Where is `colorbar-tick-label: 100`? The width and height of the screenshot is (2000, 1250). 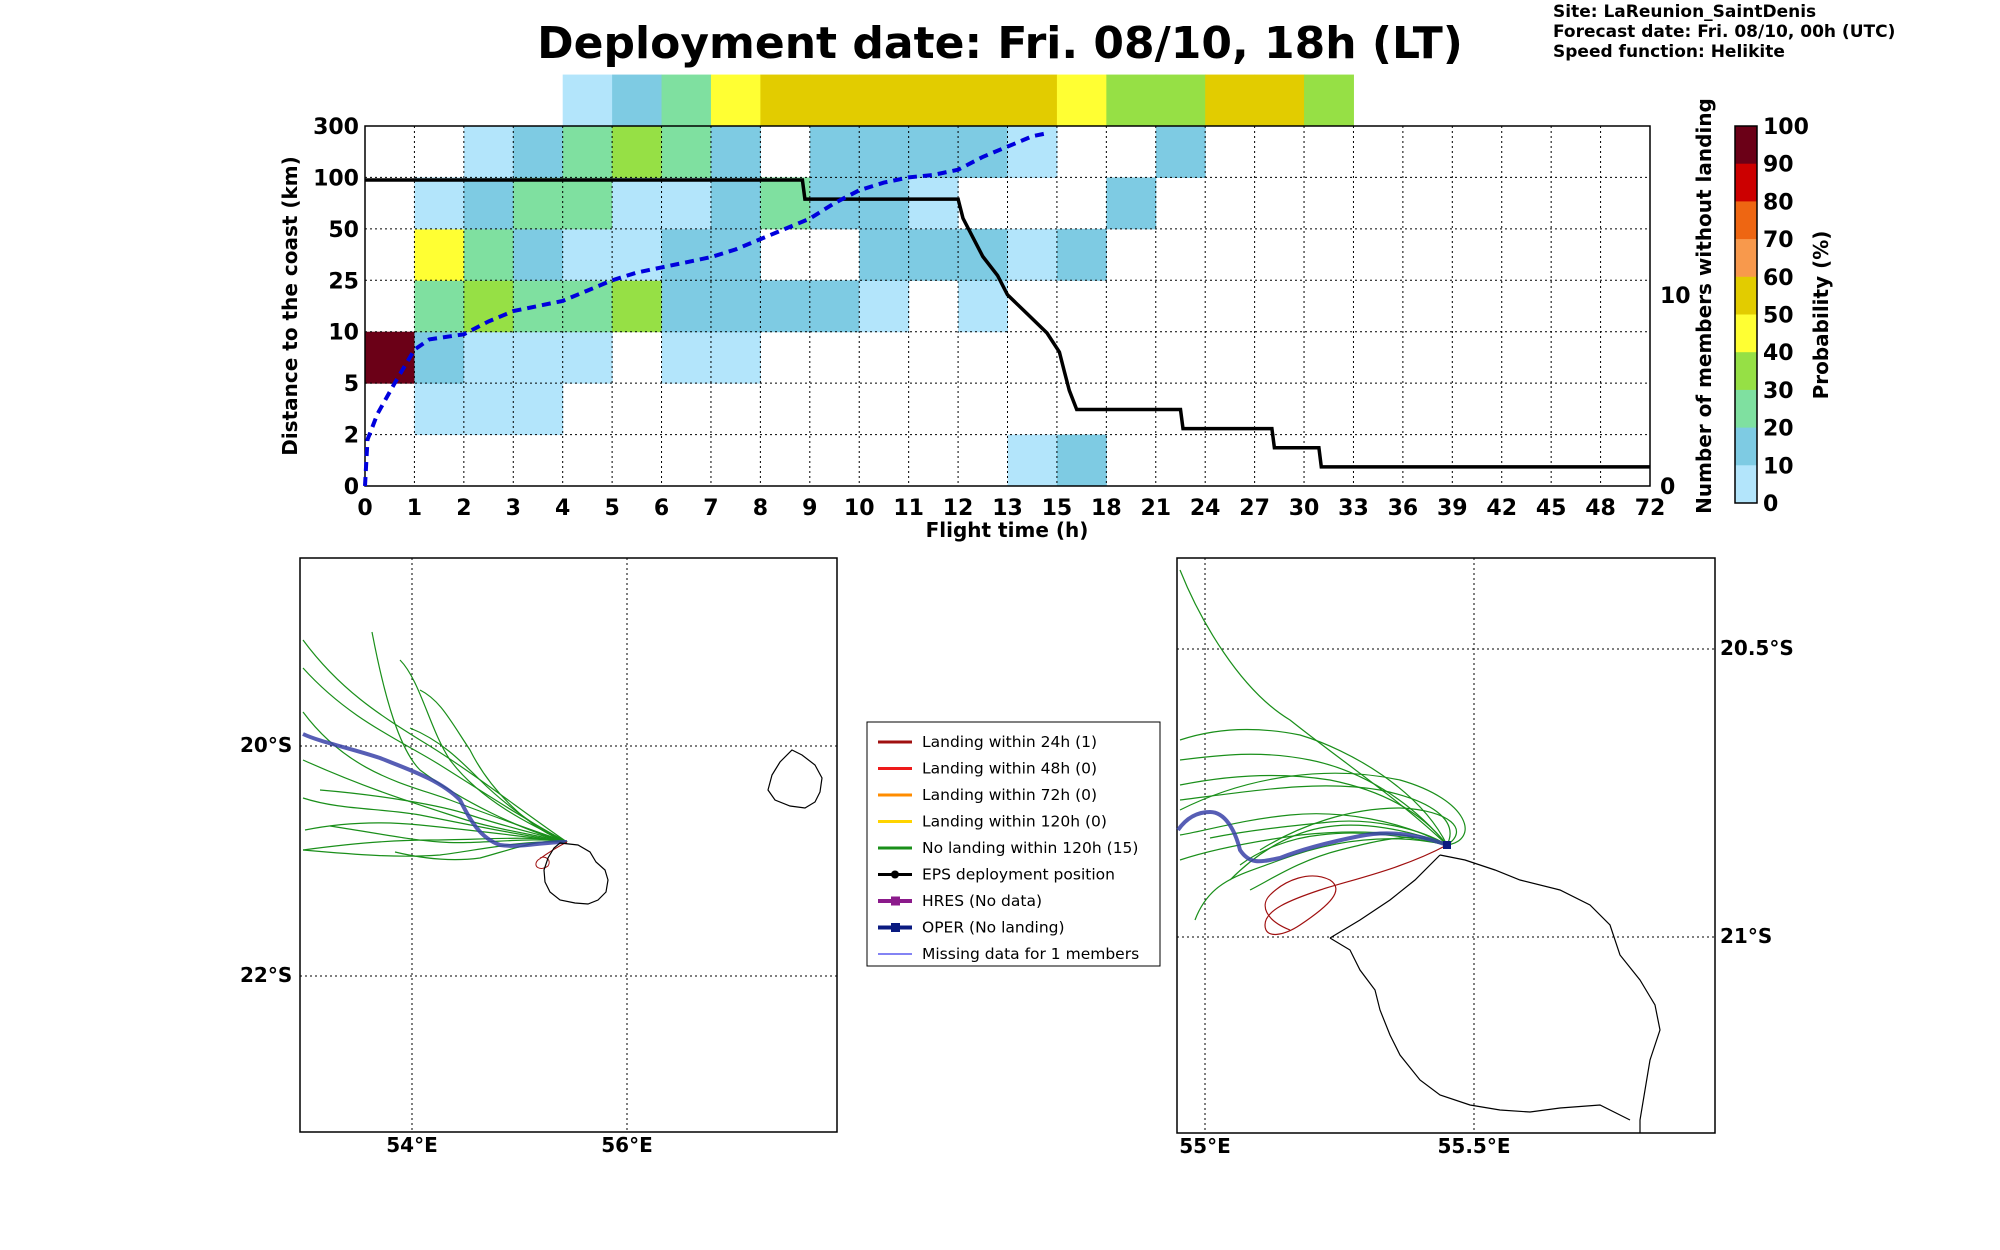
colorbar-tick-label: 100 is located at coordinates (1786, 127).